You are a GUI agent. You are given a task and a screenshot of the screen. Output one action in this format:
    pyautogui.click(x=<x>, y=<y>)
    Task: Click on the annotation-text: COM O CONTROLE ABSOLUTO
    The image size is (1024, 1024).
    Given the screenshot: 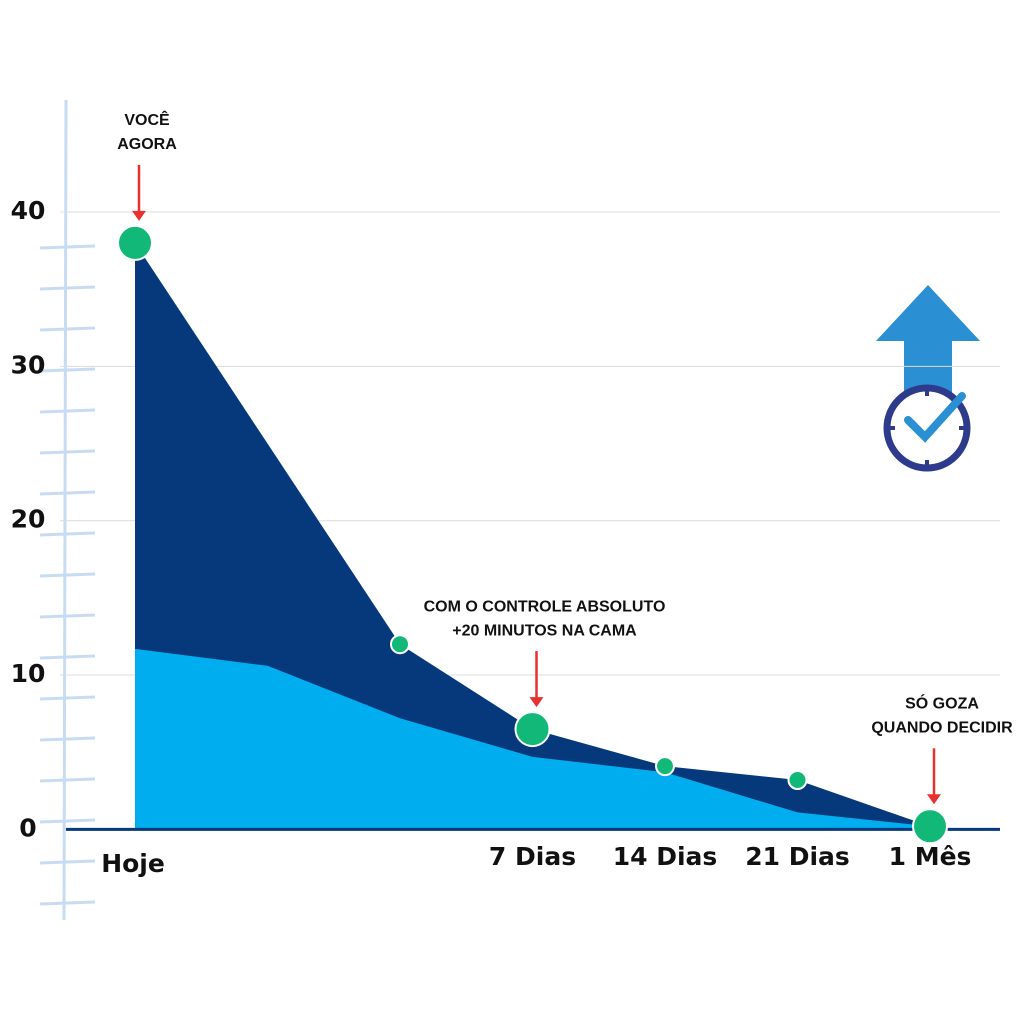 What is the action you would take?
    pyautogui.click(x=545, y=606)
    